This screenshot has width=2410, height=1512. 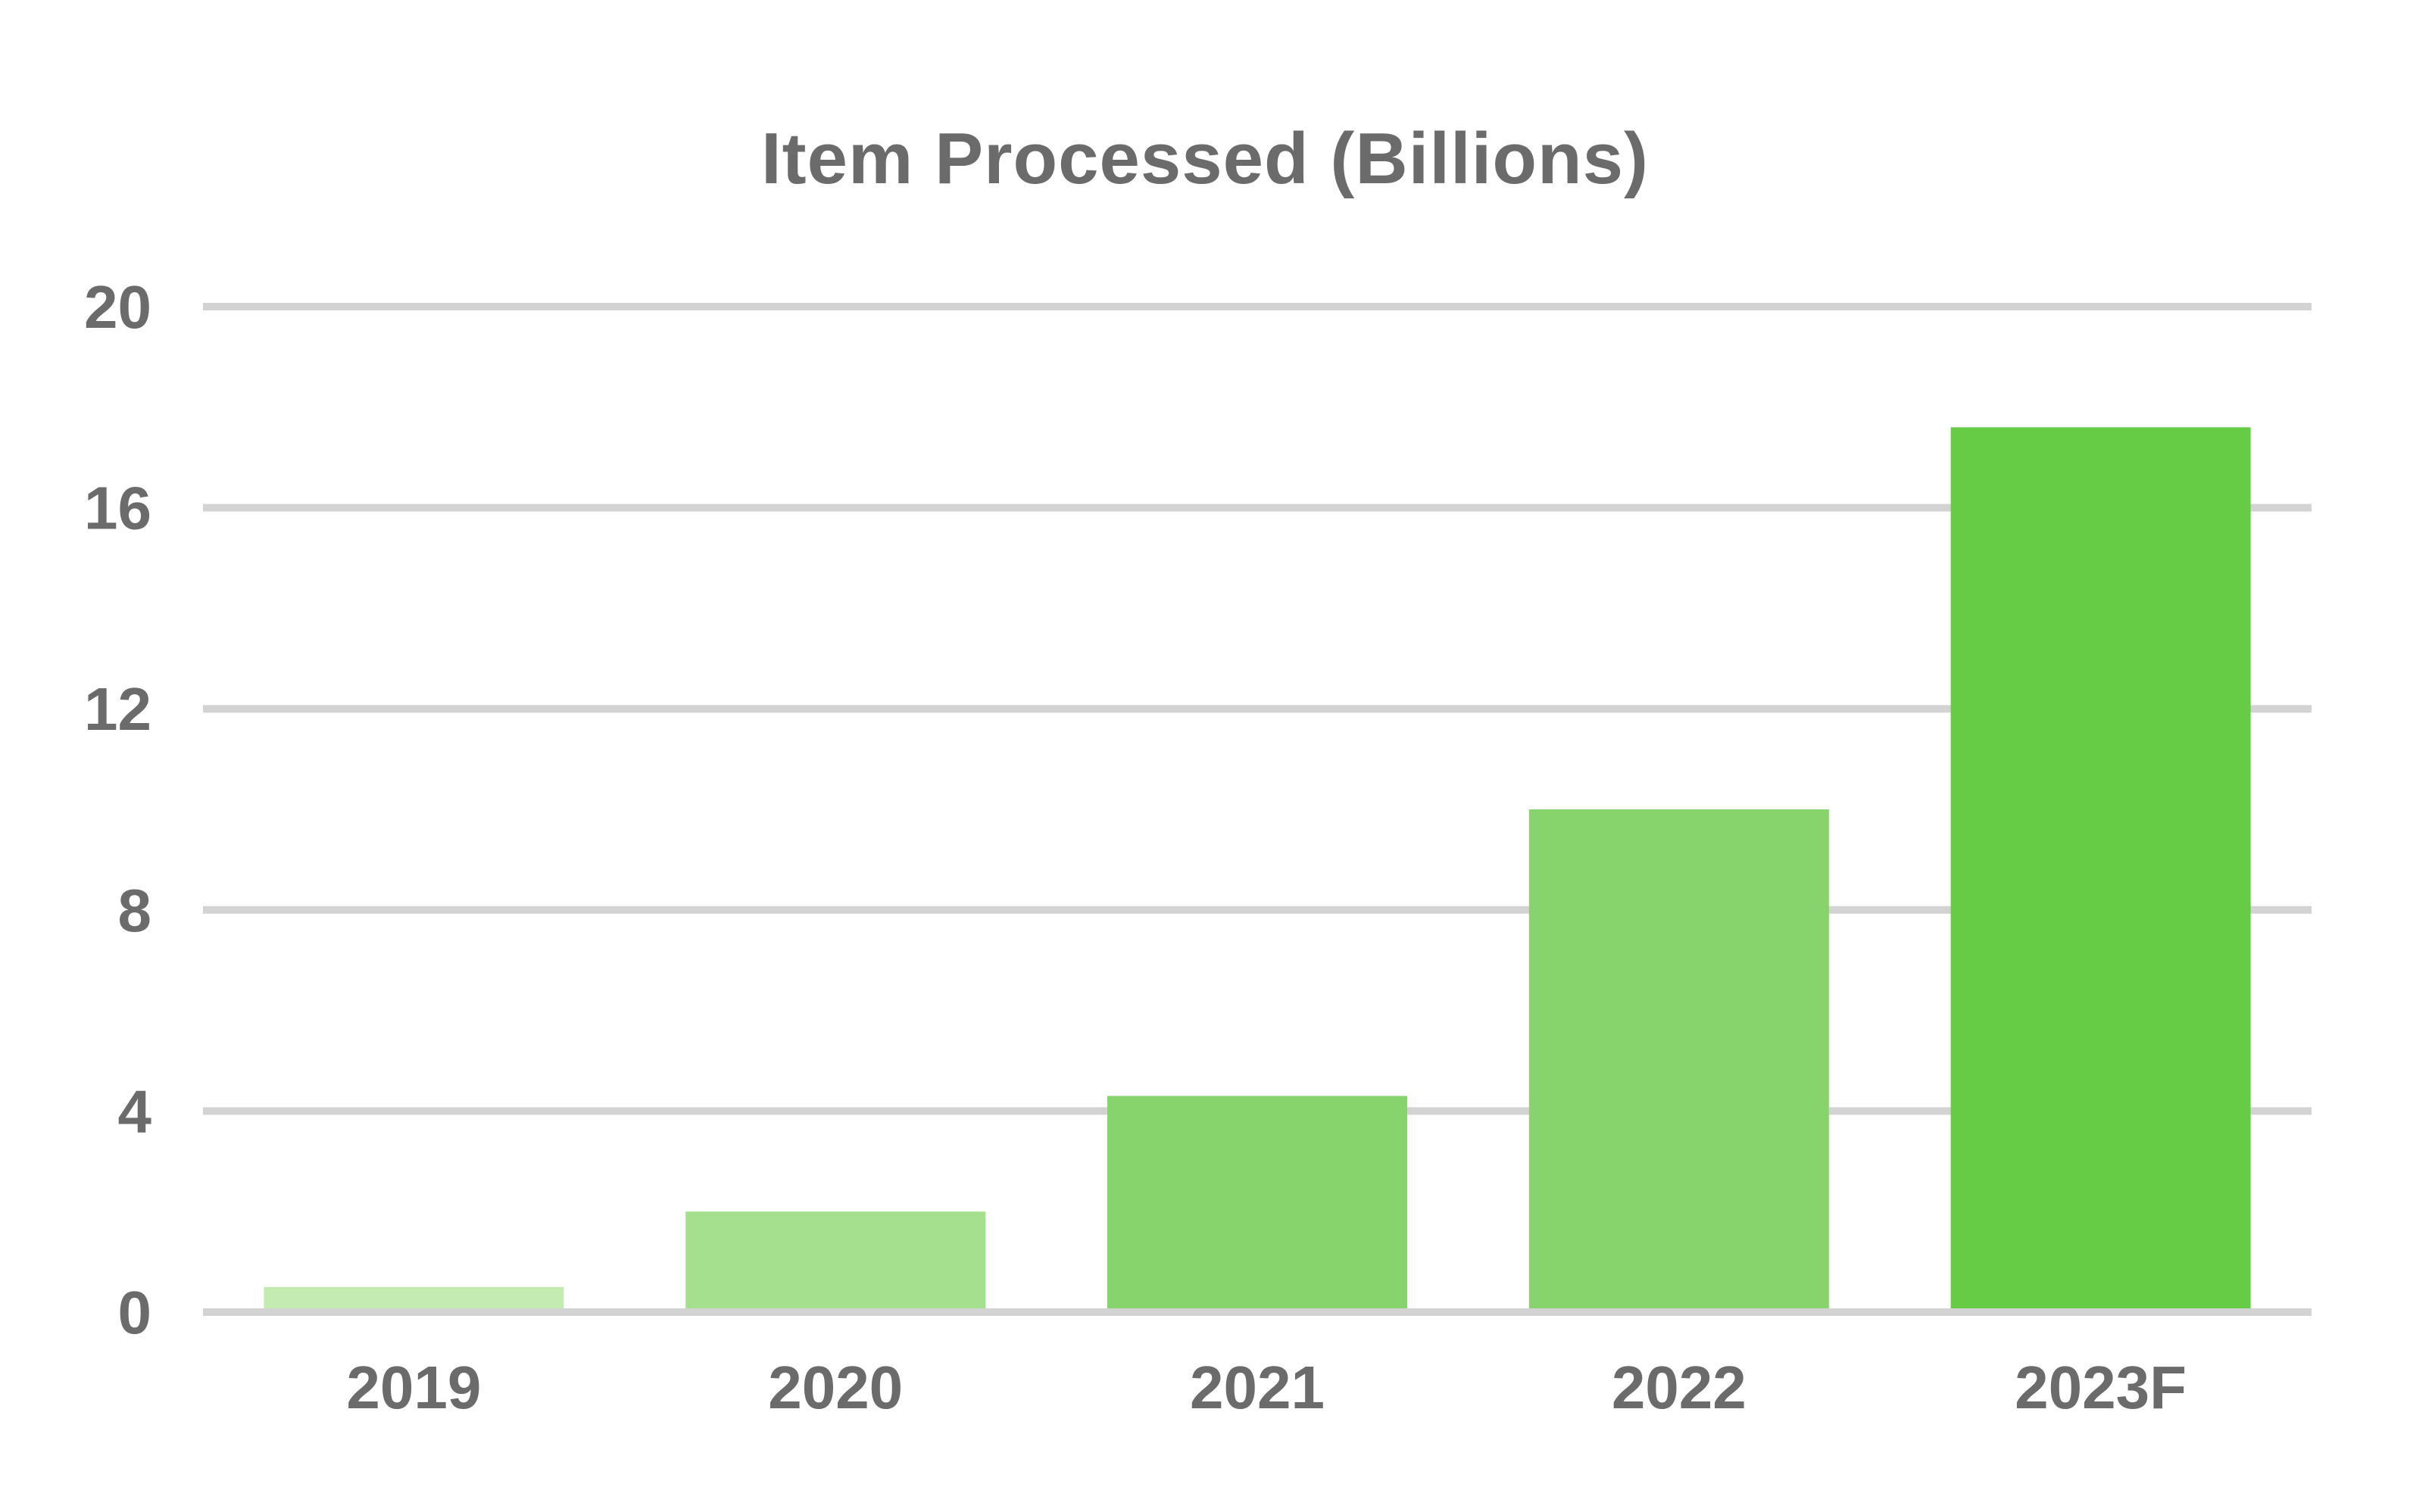 What do you see at coordinates (117, 809) in the screenshot?
I see `y-axis-tick-labels: 0 4 8 12 16 20` at bounding box center [117, 809].